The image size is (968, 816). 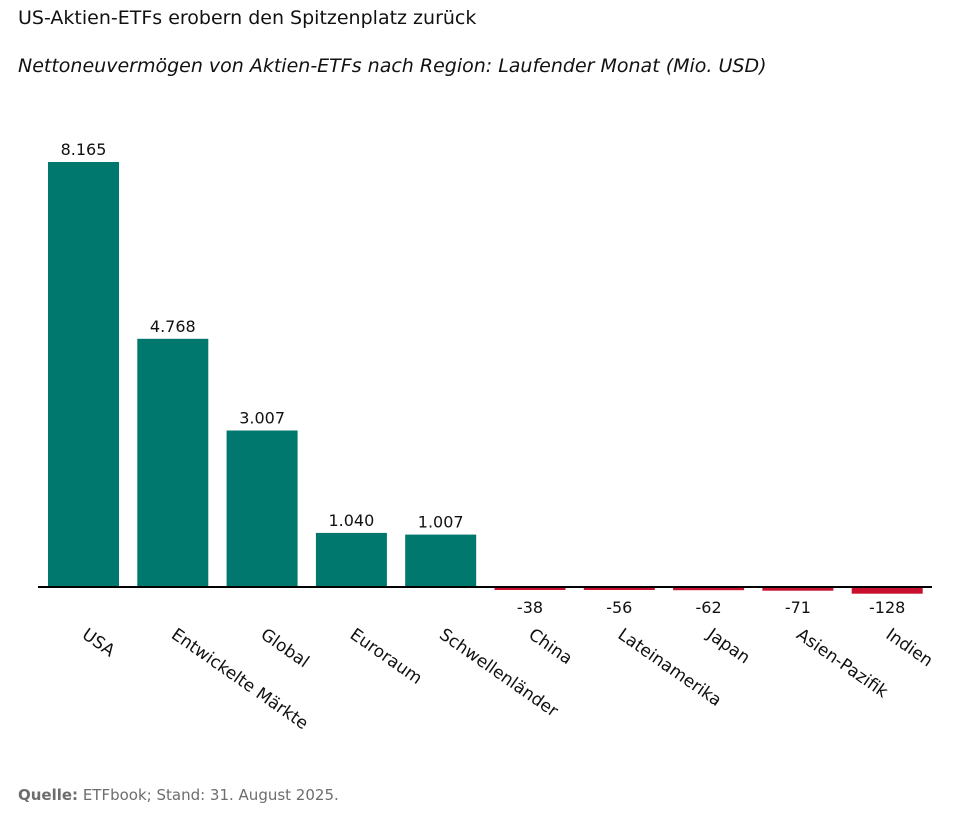 I want to click on value-label-schwellenlaender: 1.007, so click(x=441, y=522).